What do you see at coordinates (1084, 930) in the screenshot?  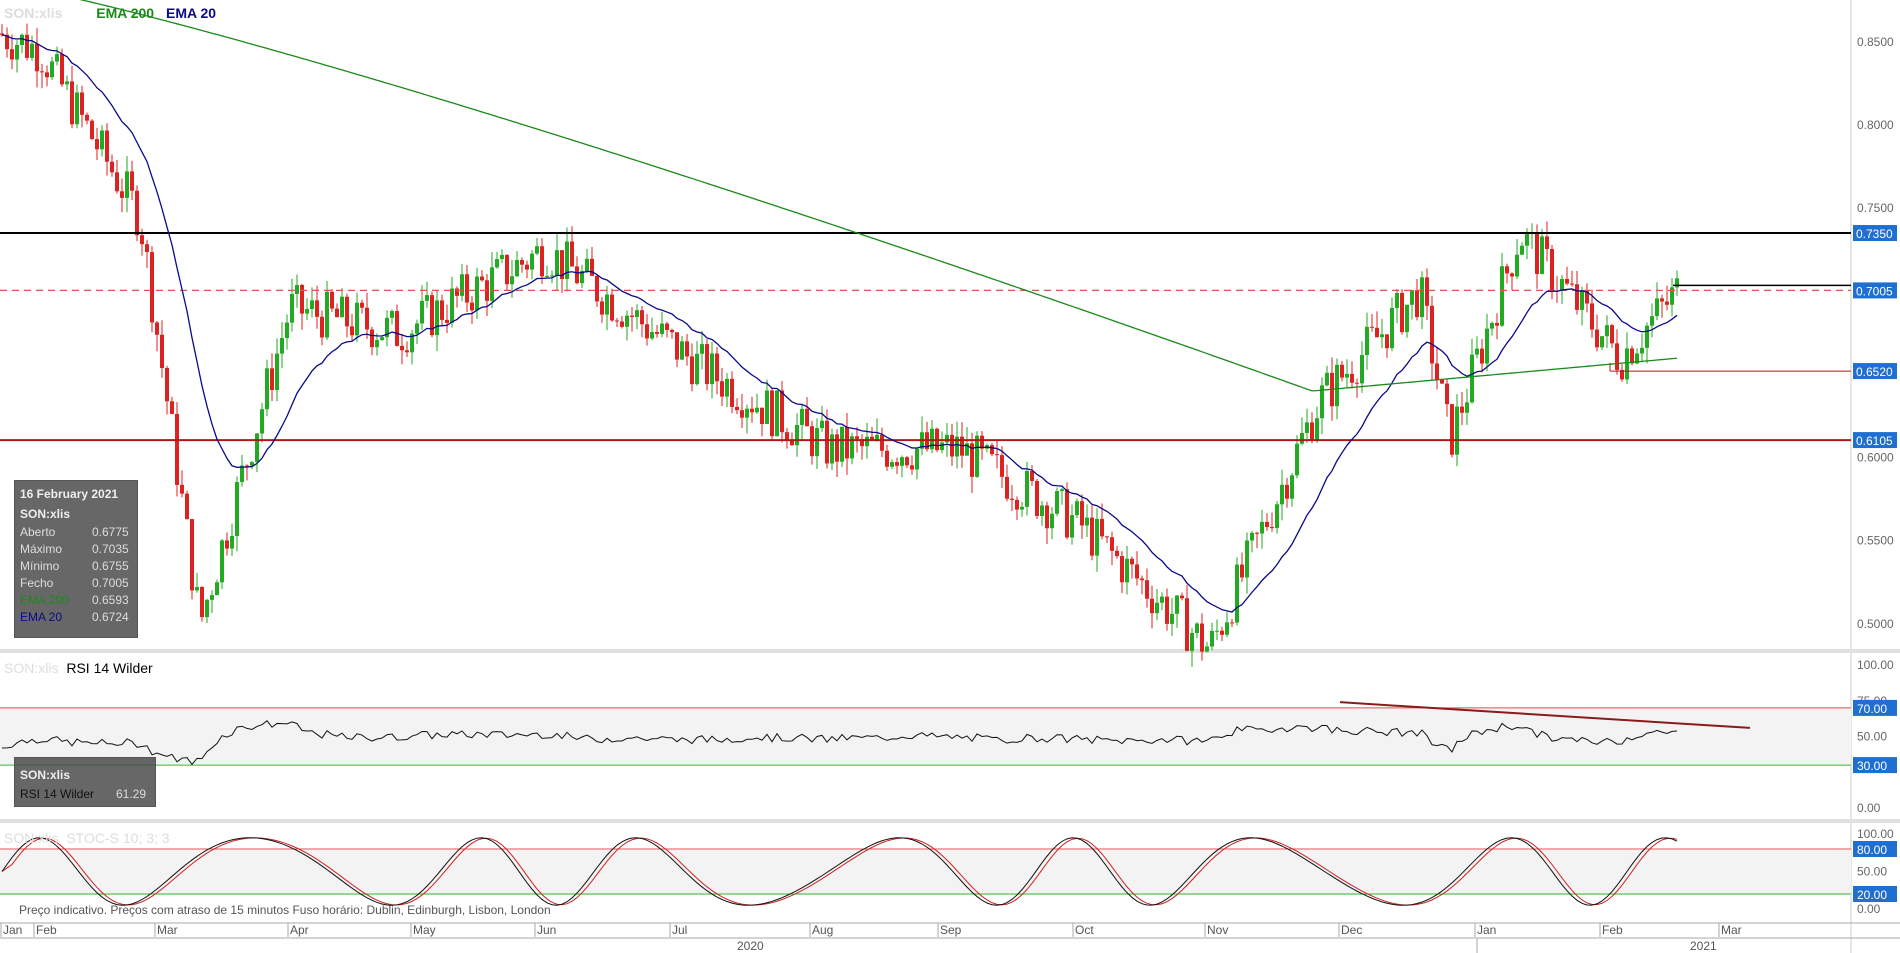 I see `month-label: Oct` at bounding box center [1084, 930].